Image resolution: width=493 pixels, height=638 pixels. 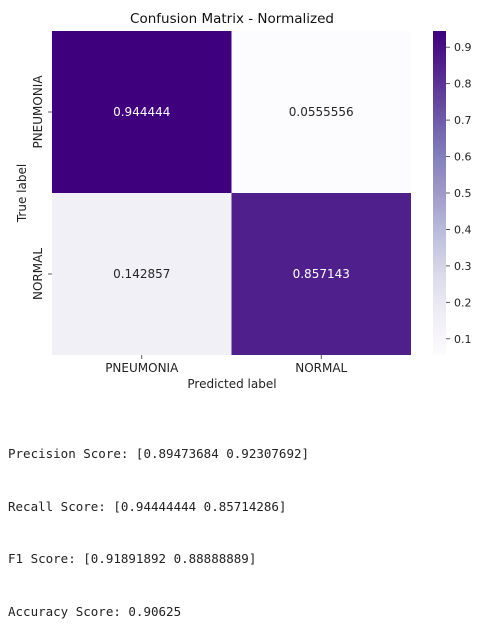 What do you see at coordinates (41, 187) in the screenshot?
I see `y-axis: PNEUMONIA NORMAL` at bounding box center [41, 187].